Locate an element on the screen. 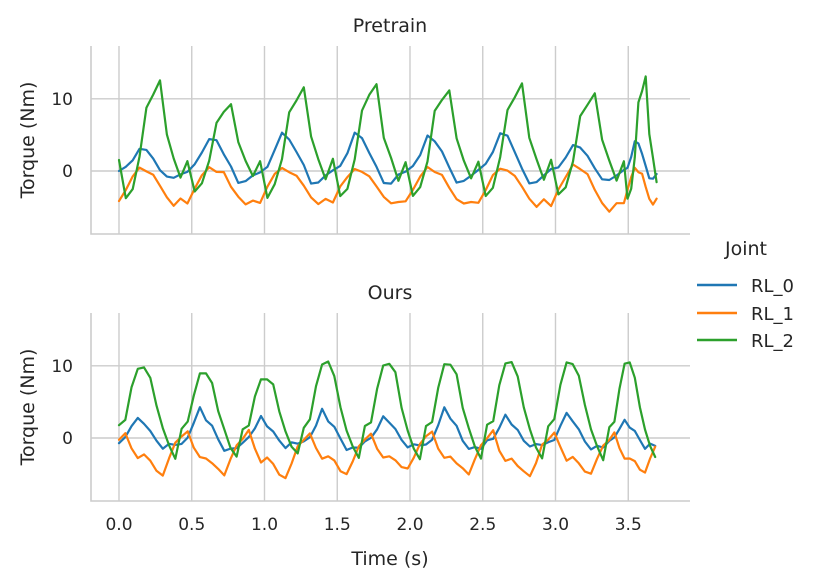  series-line-rl0 is located at coordinates (387, 429).